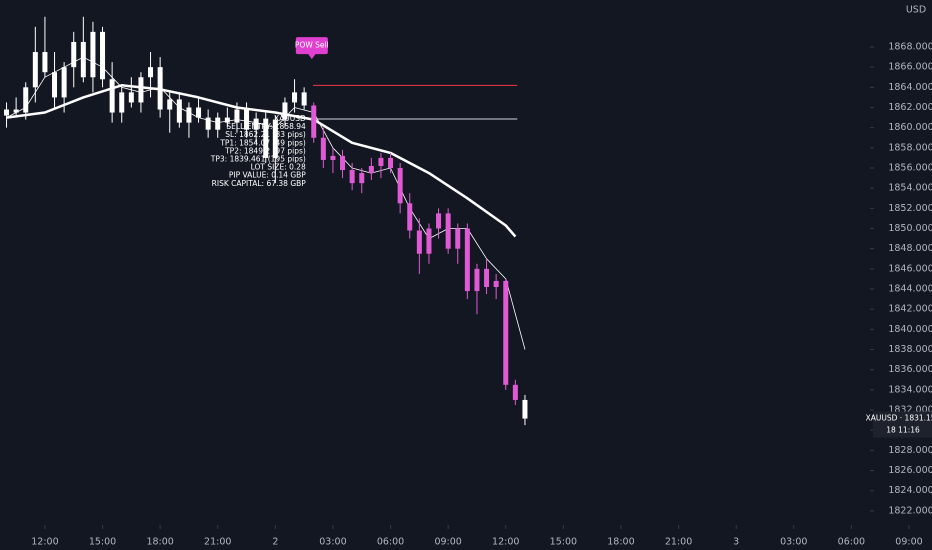 The image size is (932, 550). I want to click on y-tick-label: 1860.000, so click(910, 127).